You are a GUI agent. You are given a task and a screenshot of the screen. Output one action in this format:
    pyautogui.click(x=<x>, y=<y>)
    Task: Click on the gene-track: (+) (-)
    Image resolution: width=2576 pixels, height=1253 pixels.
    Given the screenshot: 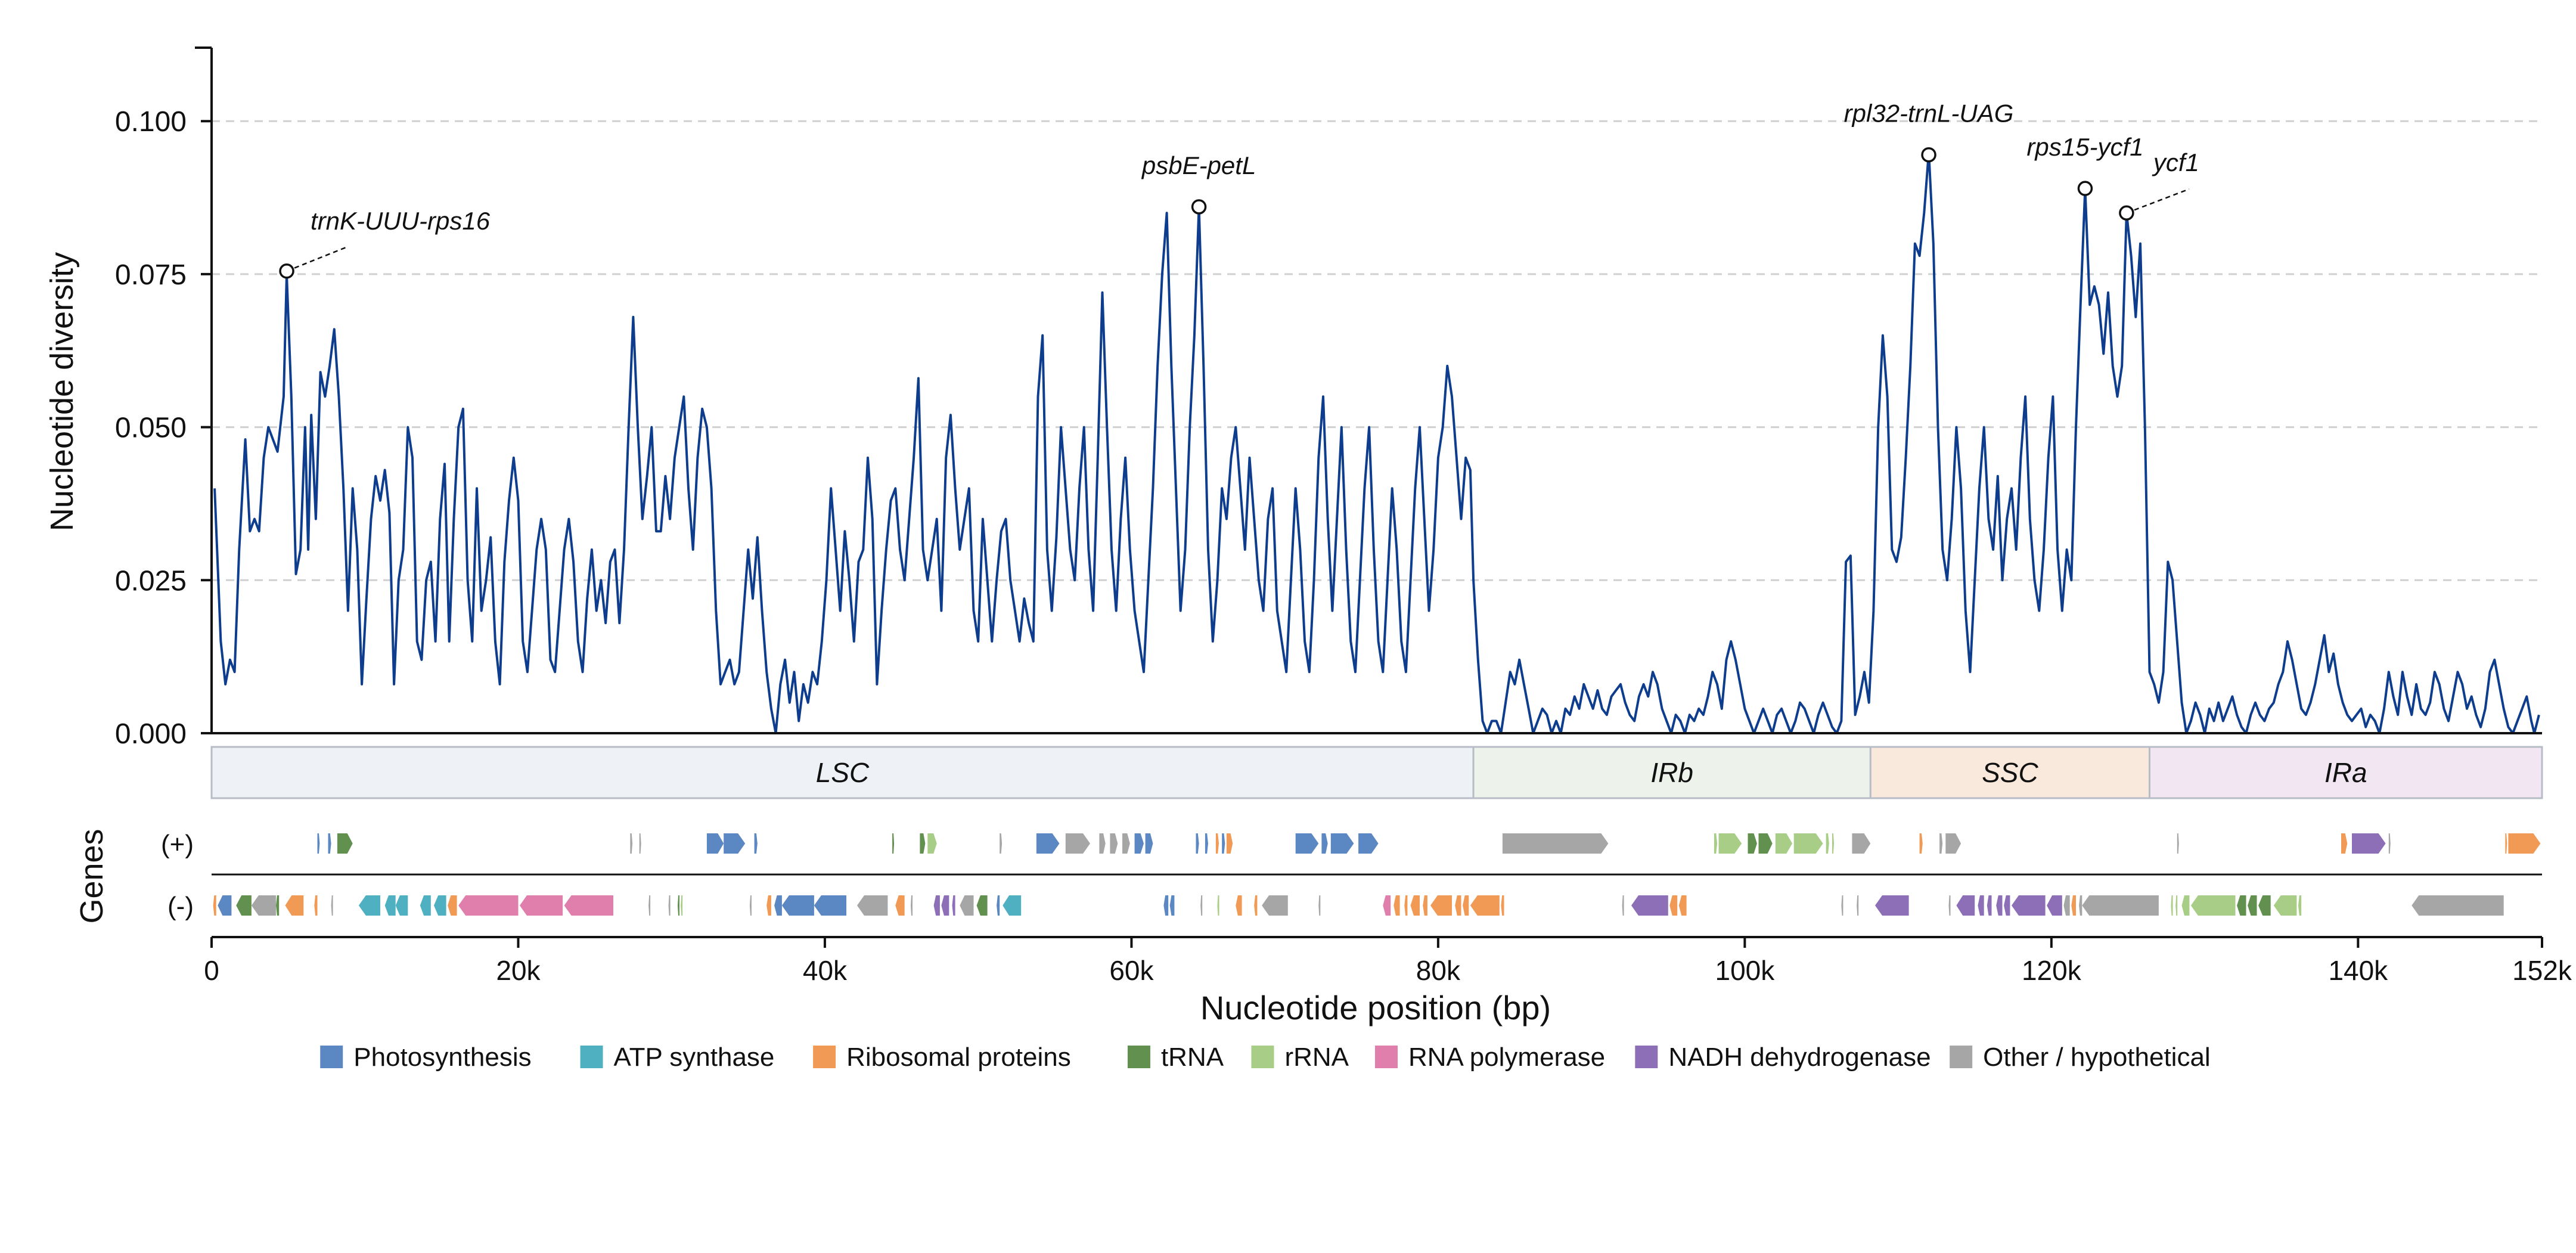 What is the action you would take?
    pyautogui.click(x=1351, y=875)
    